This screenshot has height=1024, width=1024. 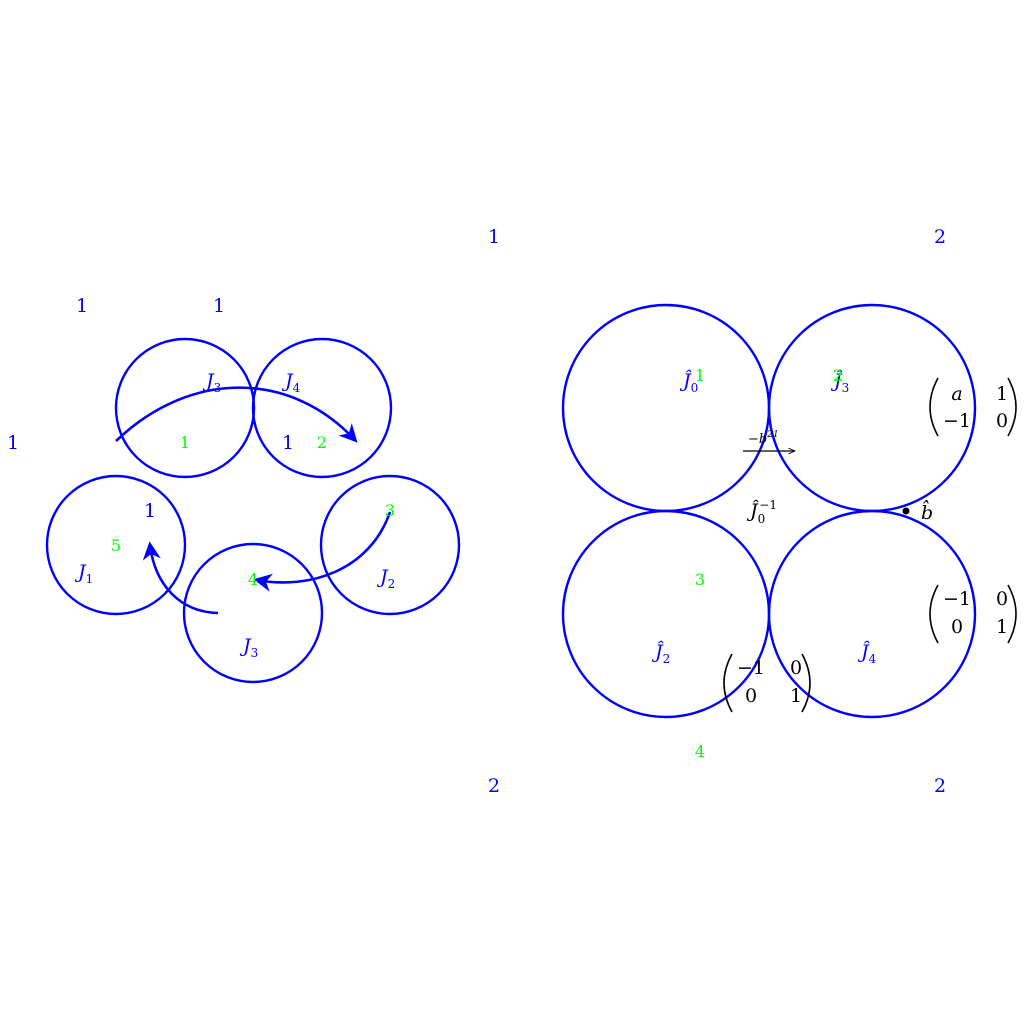 I want to click on right-region-1: 1, so click(x=700, y=375).